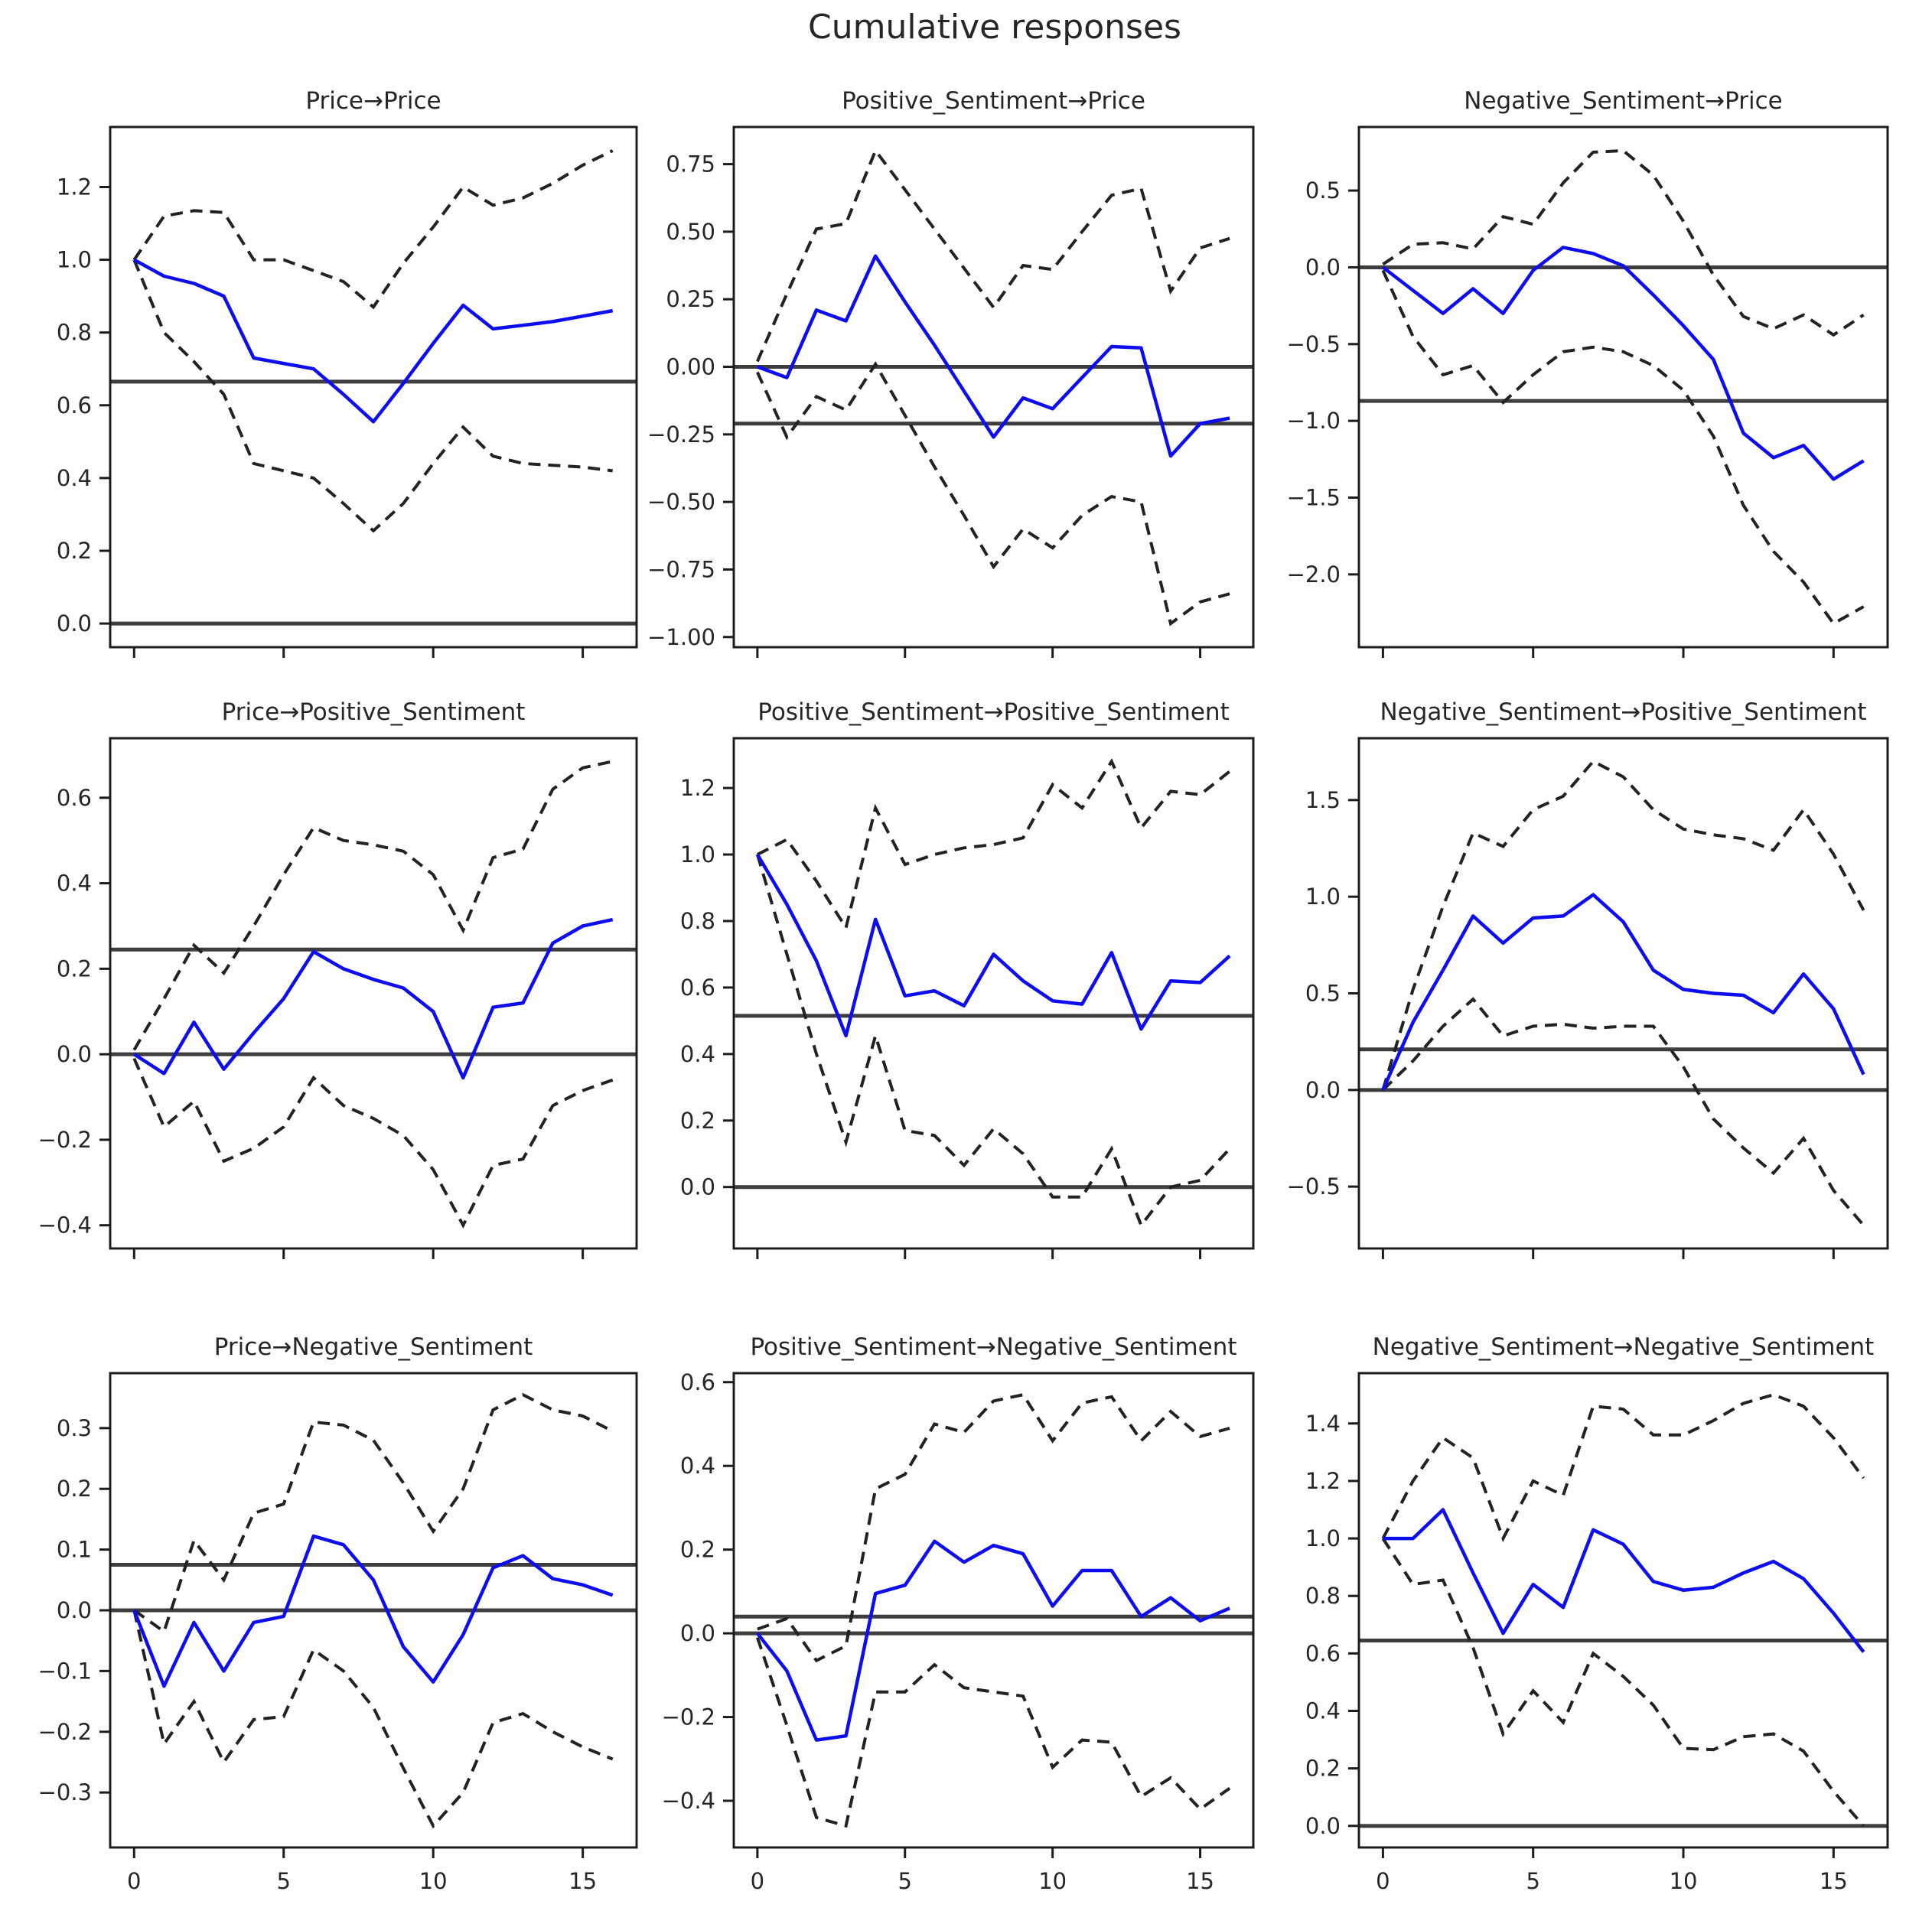 This screenshot has width=1932, height=1914. I want to click on subplot-title: Positive_Sentiment→Negative_Sentiment, so click(993, 1347).